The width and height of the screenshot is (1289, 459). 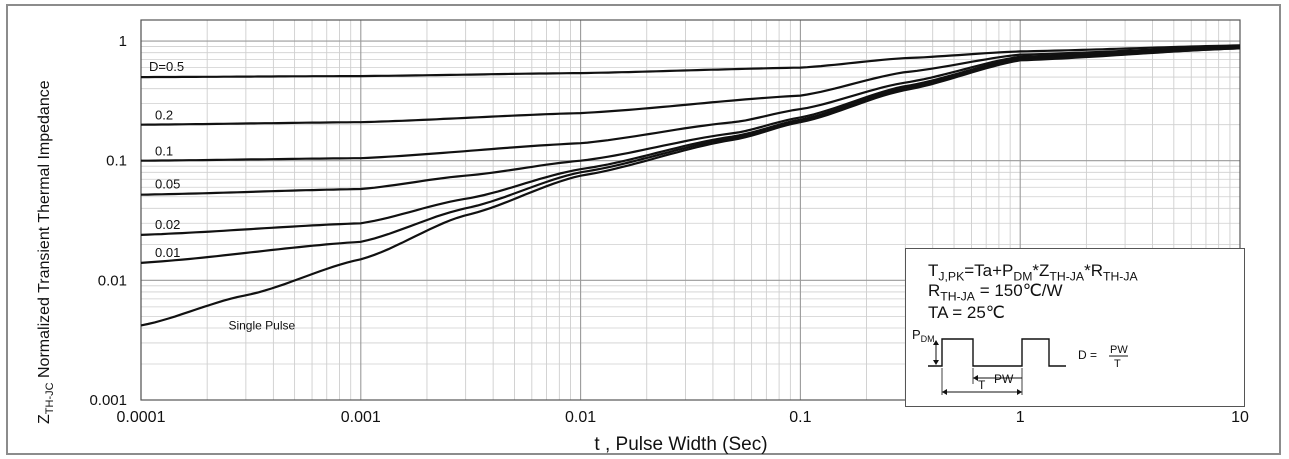 I want to click on annotation-line-1: TJ,PK=Ta+PDM*ZTH-JA*RTH-JA, so click(x=1033, y=272).